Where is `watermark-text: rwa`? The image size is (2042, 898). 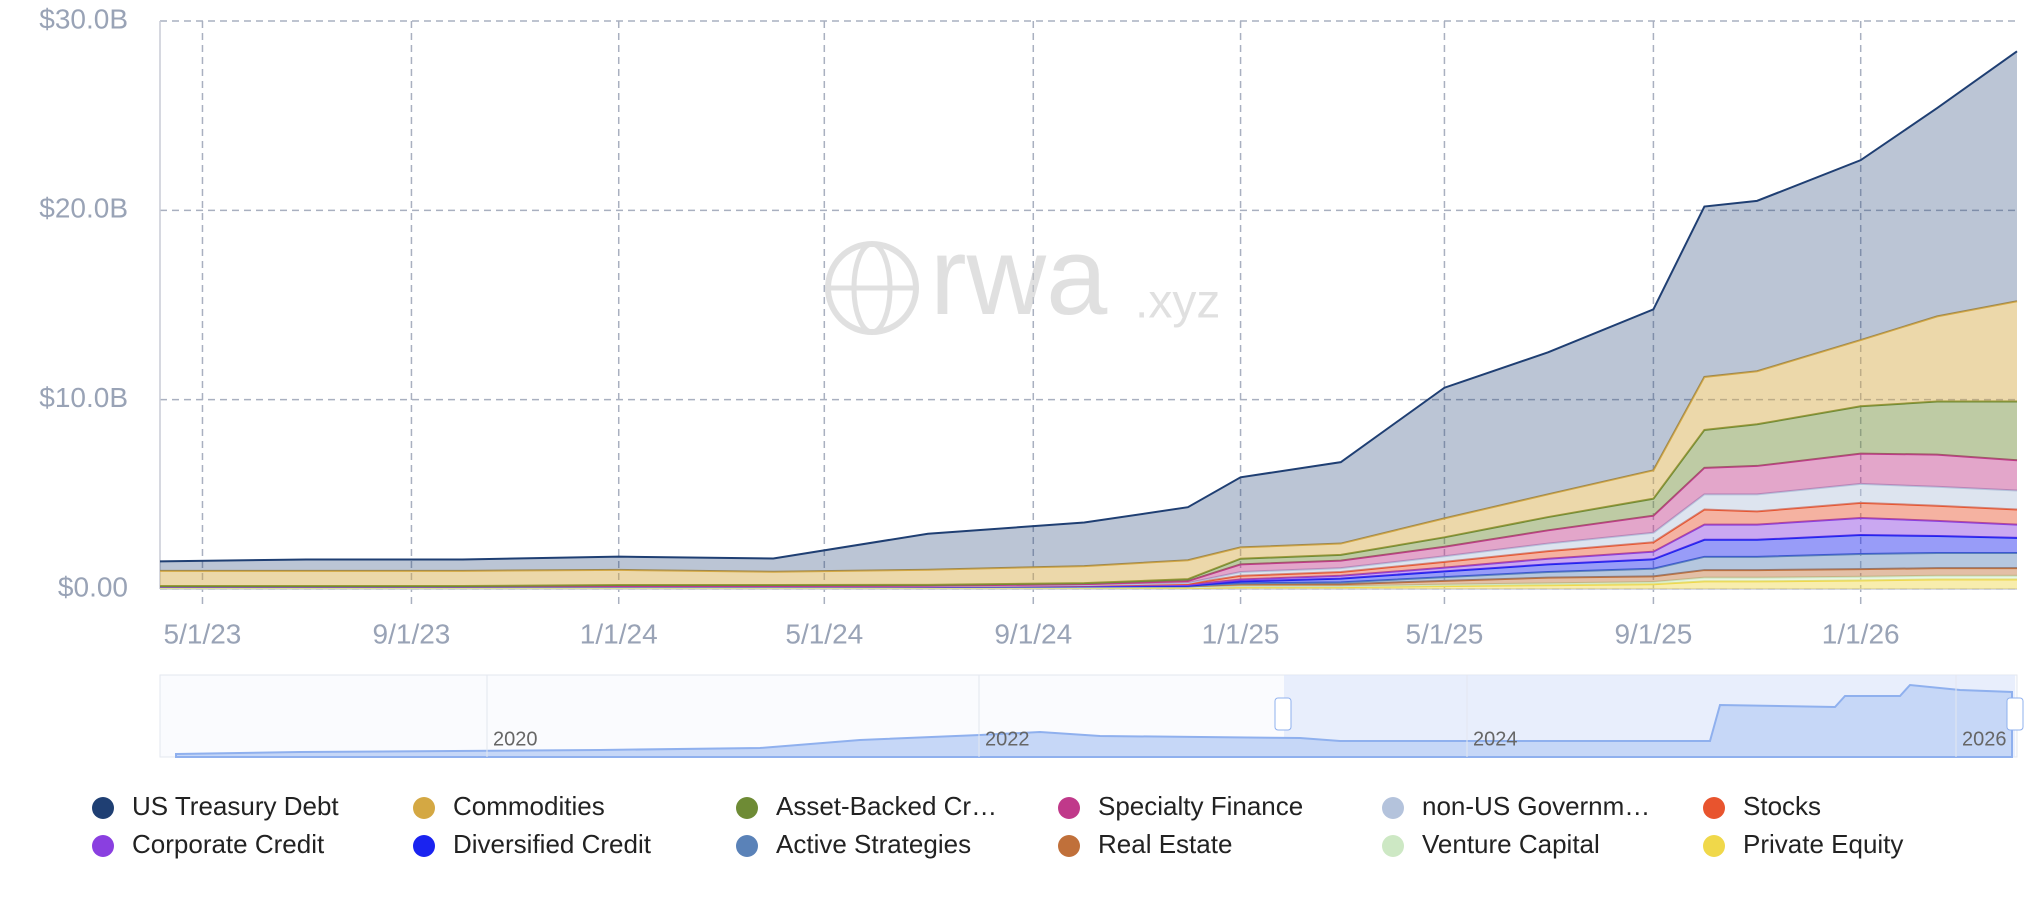
watermark-text: rwa is located at coordinates (1019, 276).